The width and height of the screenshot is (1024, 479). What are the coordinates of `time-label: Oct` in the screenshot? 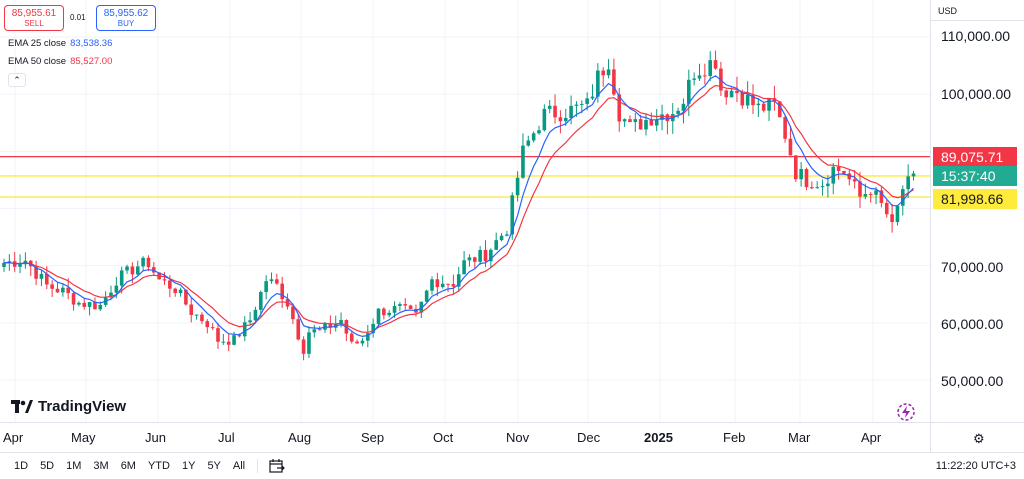 It's located at (443, 437).